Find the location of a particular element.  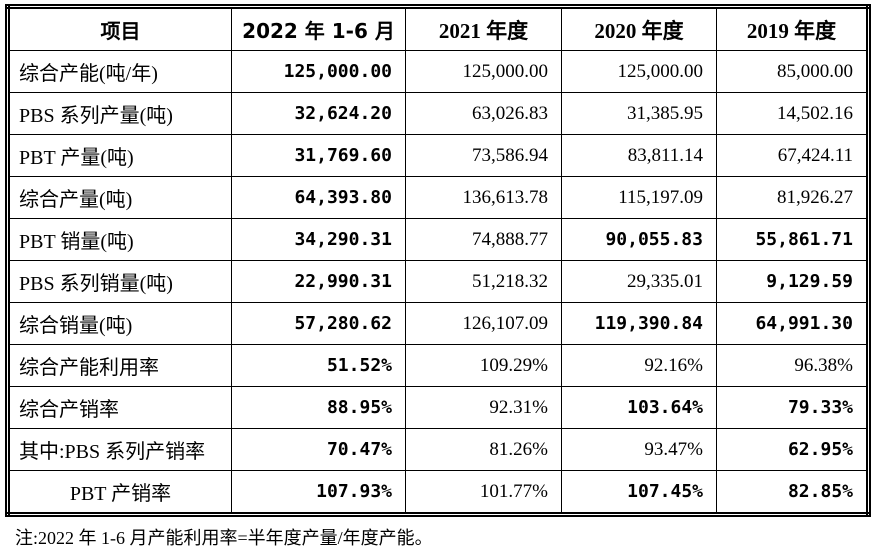

value-cell: 32,624.20 is located at coordinates (318, 113).